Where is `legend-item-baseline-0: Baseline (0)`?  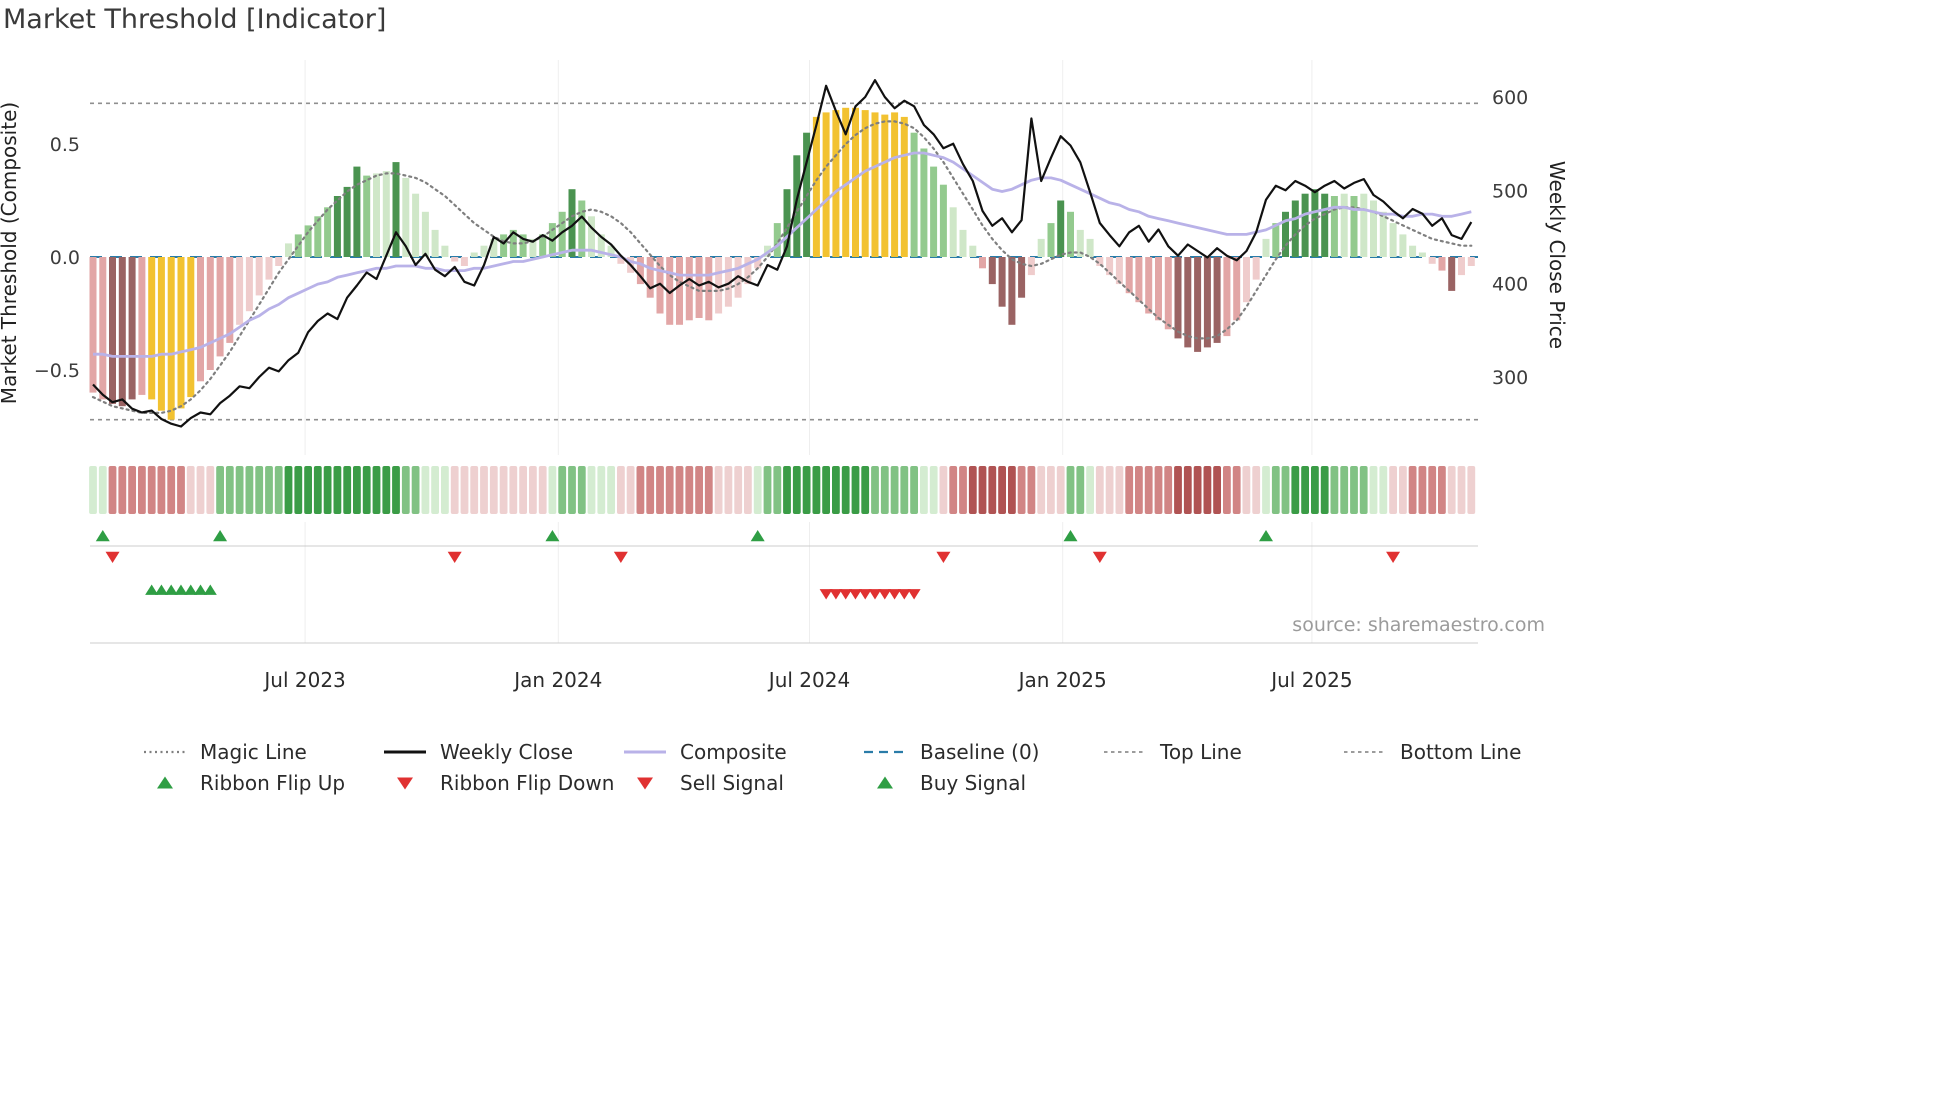 legend-item-baseline-0: Baseline (0) is located at coordinates (982, 752).